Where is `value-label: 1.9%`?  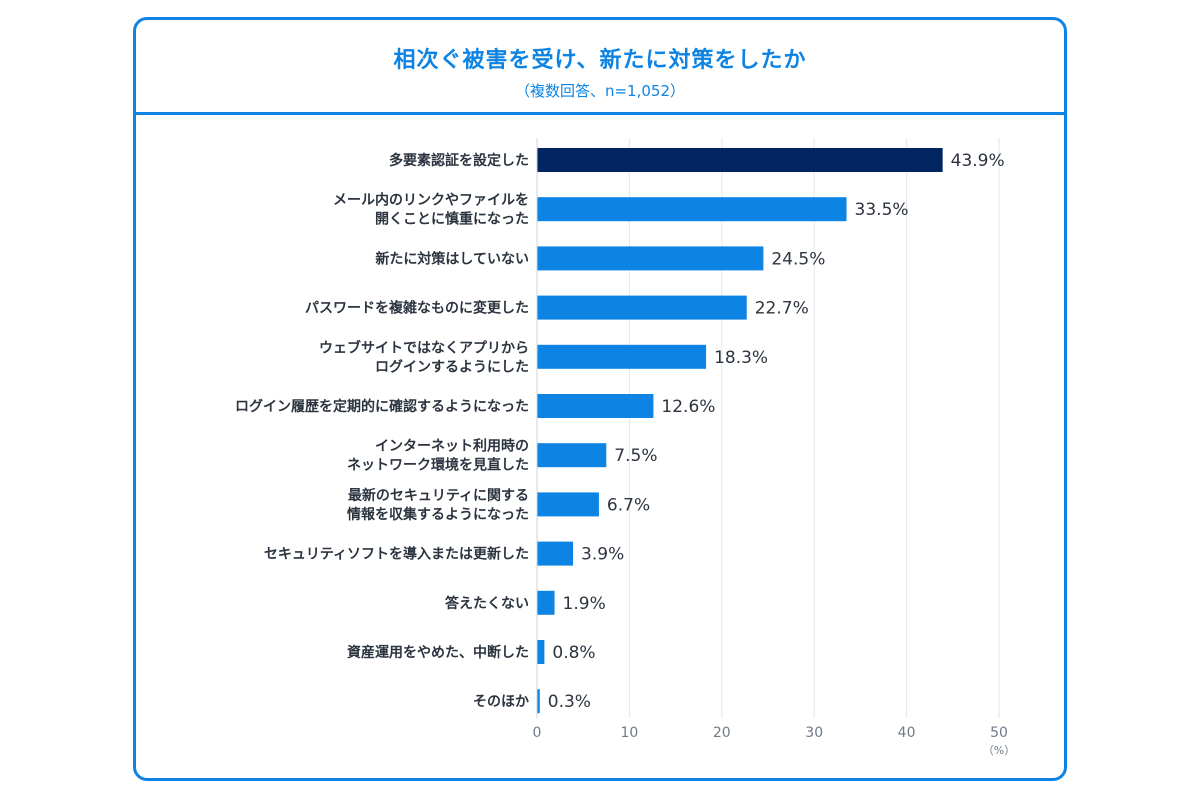 value-label: 1.9% is located at coordinates (584, 604).